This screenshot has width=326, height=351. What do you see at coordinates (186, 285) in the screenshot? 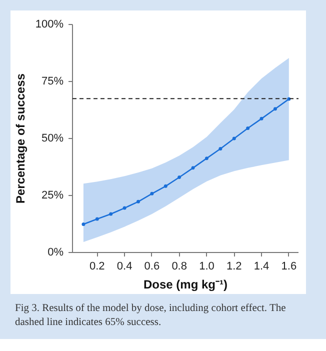
I see `x-axis-title: Dose (mg kg⁻¹)` at bounding box center [186, 285].